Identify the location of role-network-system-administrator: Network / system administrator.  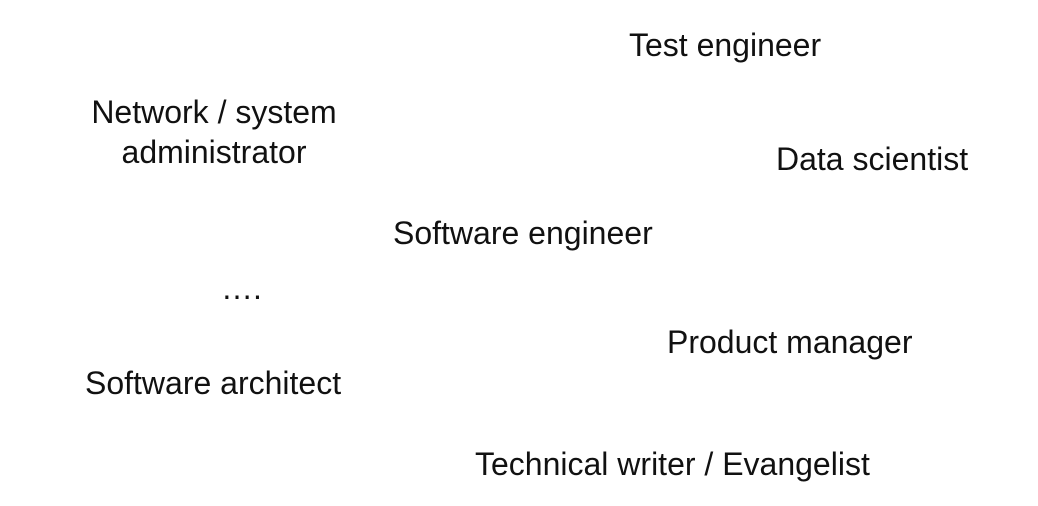
(214, 132).